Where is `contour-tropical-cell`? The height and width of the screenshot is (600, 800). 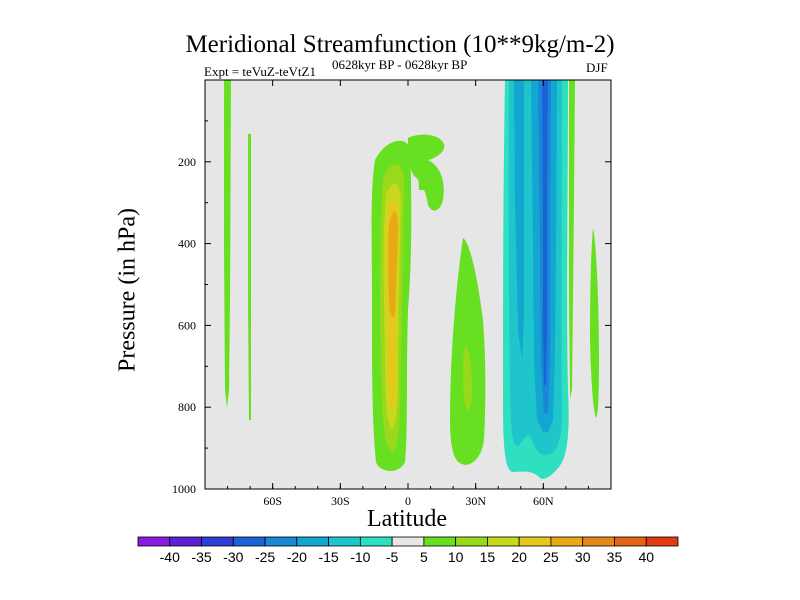 contour-tropical-cell is located at coordinates (391, 305).